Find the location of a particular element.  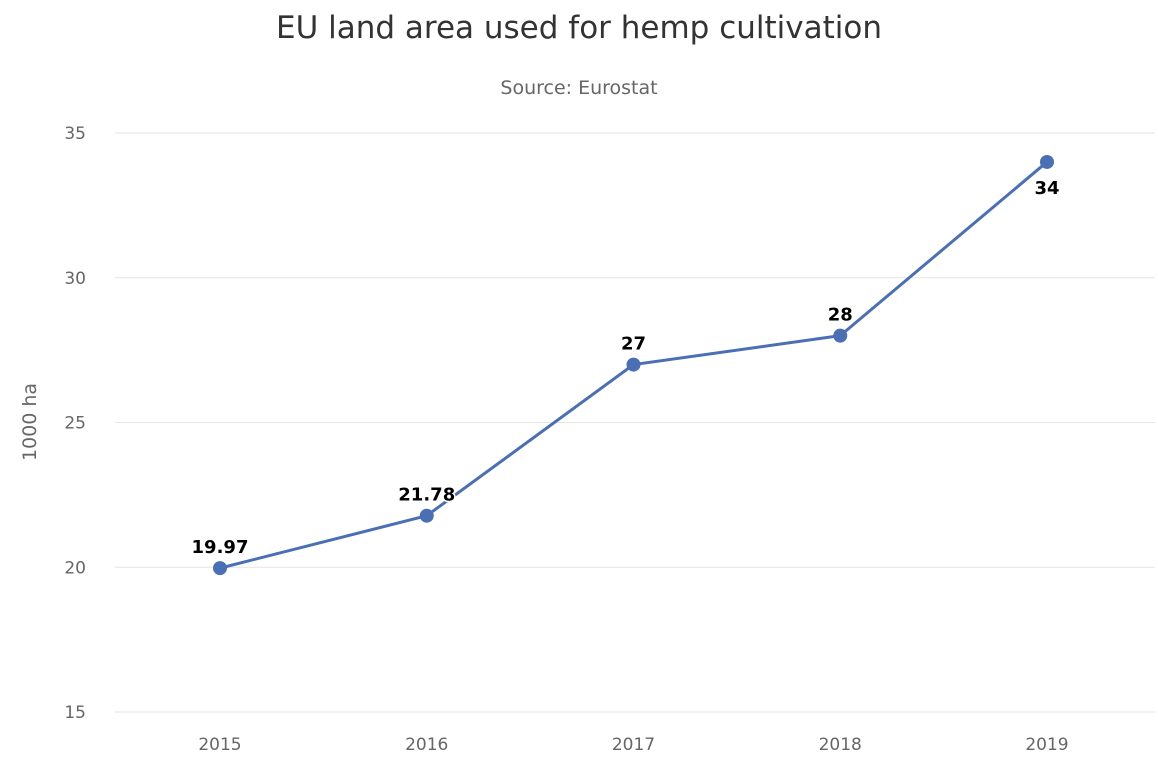

x-tick-label: 2017 is located at coordinates (633, 744).